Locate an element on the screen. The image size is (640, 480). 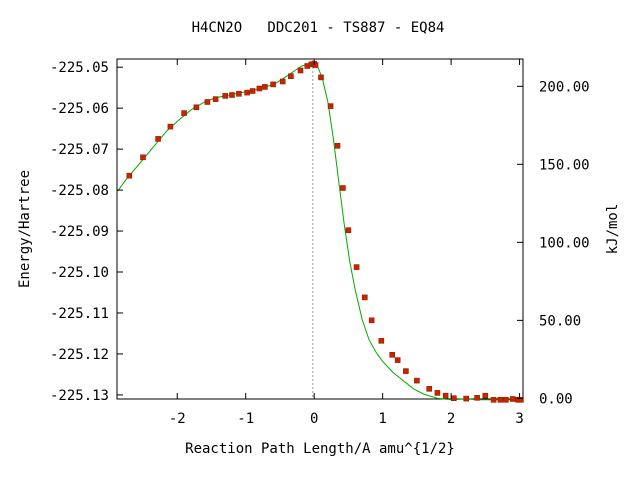
x-tick-label: -2 is located at coordinates (177, 419).